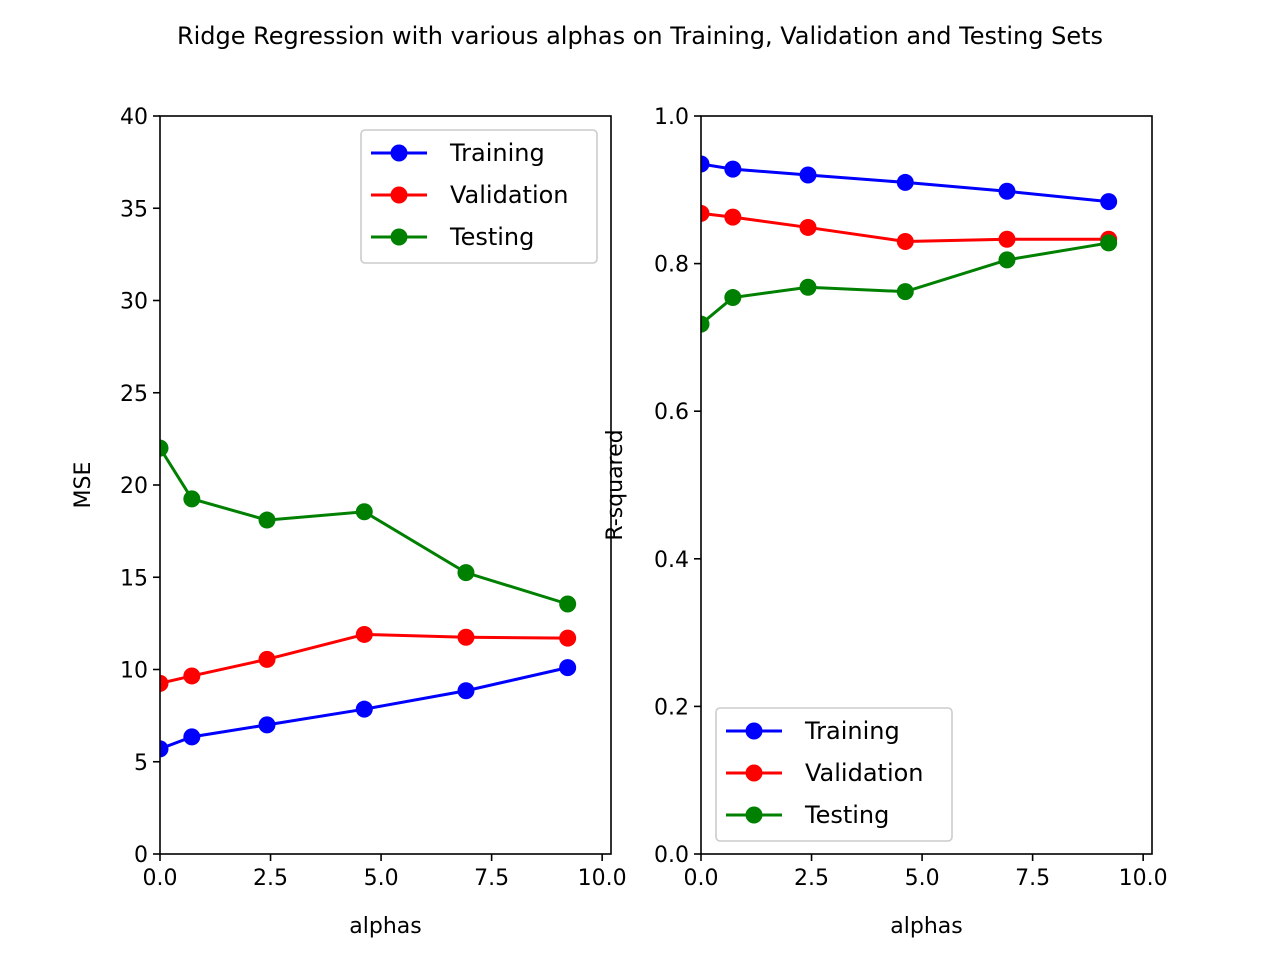 The height and width of the screenshot is (960, 1280). I want to click on y-tick-label: 0.2, so click(671, 707).